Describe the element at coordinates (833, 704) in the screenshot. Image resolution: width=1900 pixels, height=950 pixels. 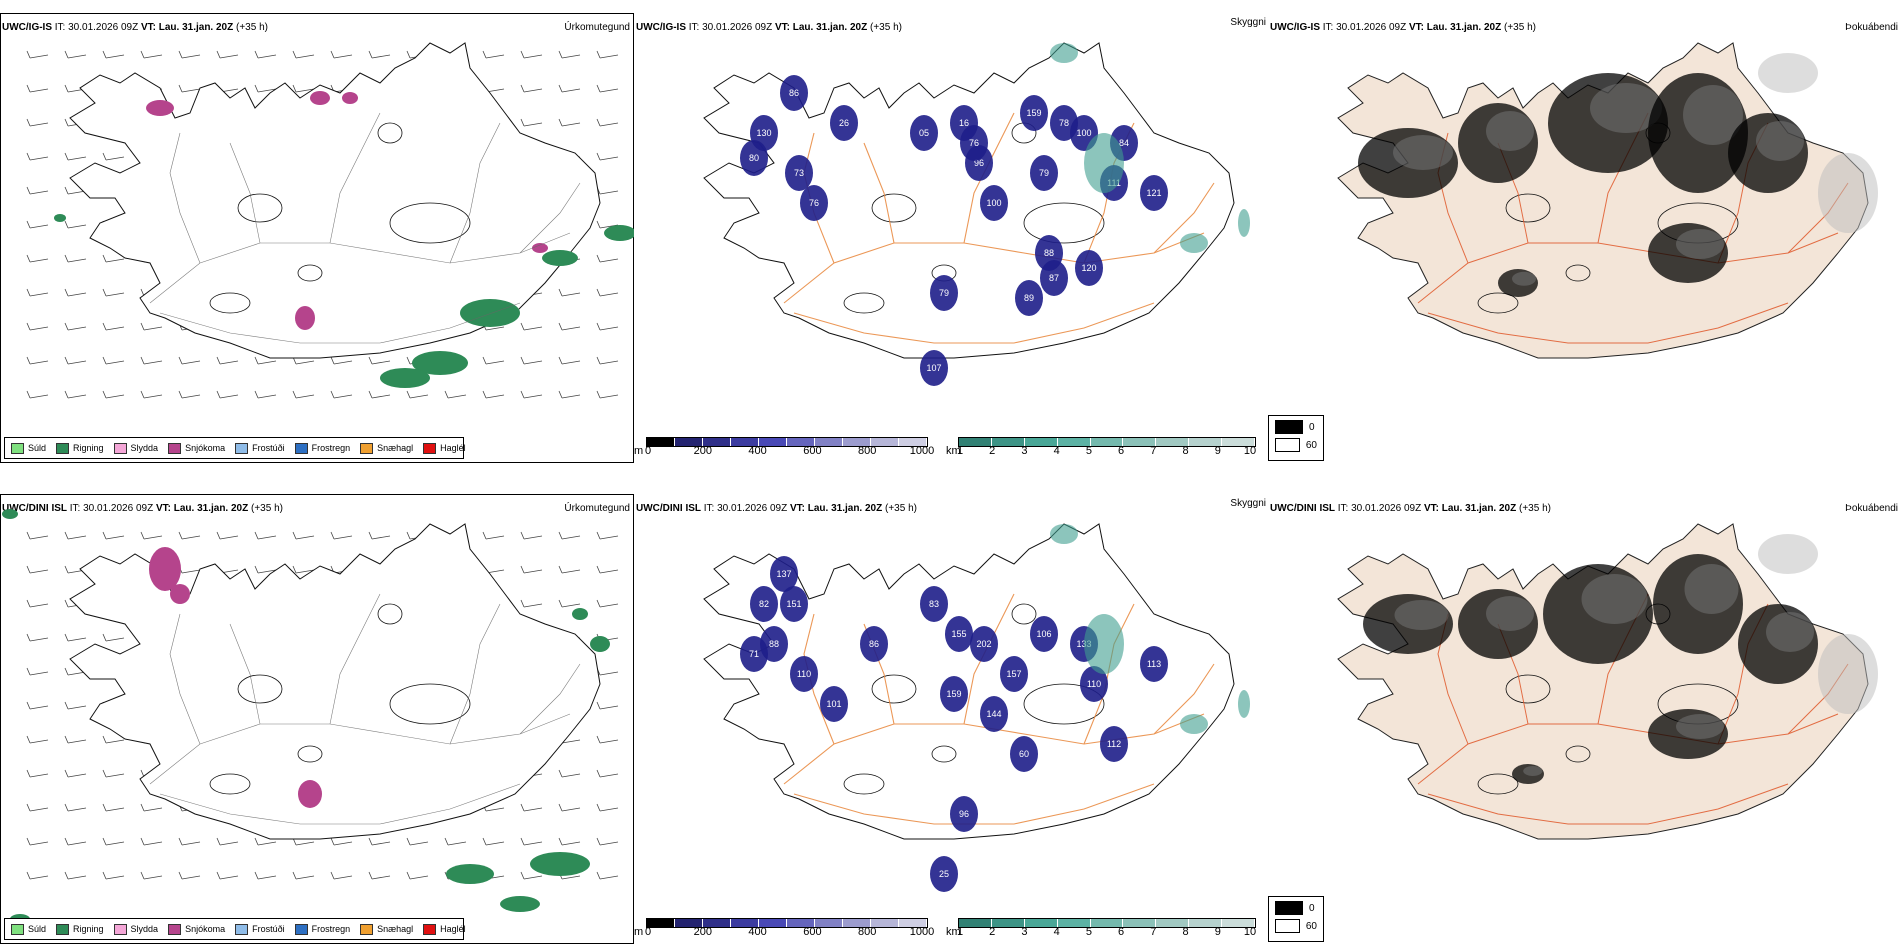
I see `ceiling-label: 101` at that location.